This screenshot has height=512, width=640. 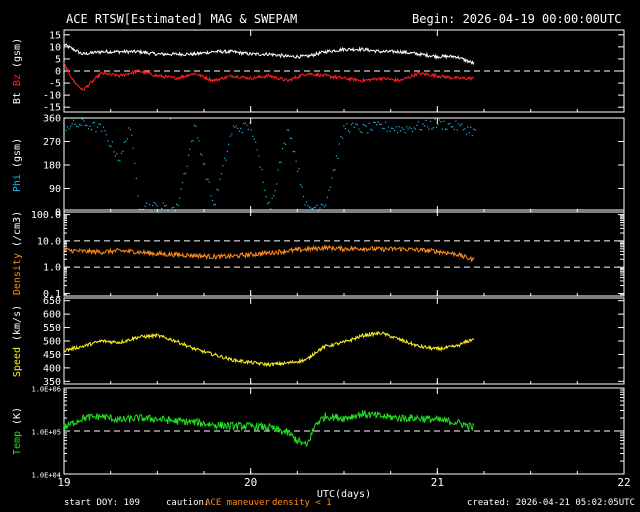 What do you see at coordinates (55, 35) in the screenshot?
I see `y-tick-label: 15` at bounding box center [55, 35].